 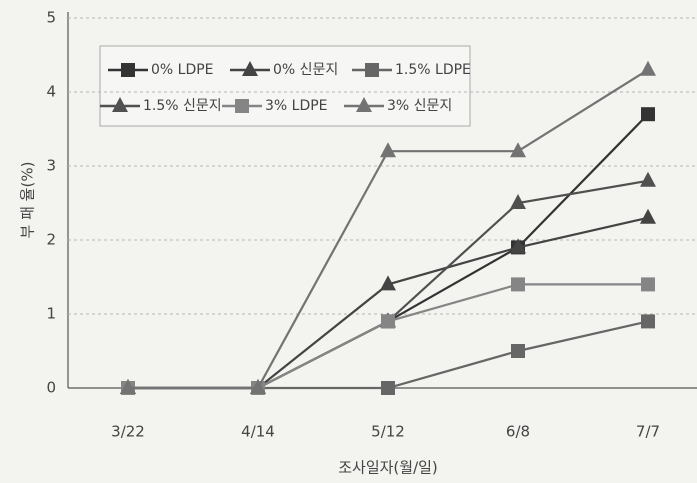 What do you see at coordinates (51, 314) in the screenshot?
I see `y-tick-label: 1` at bounding box center [51, 314].